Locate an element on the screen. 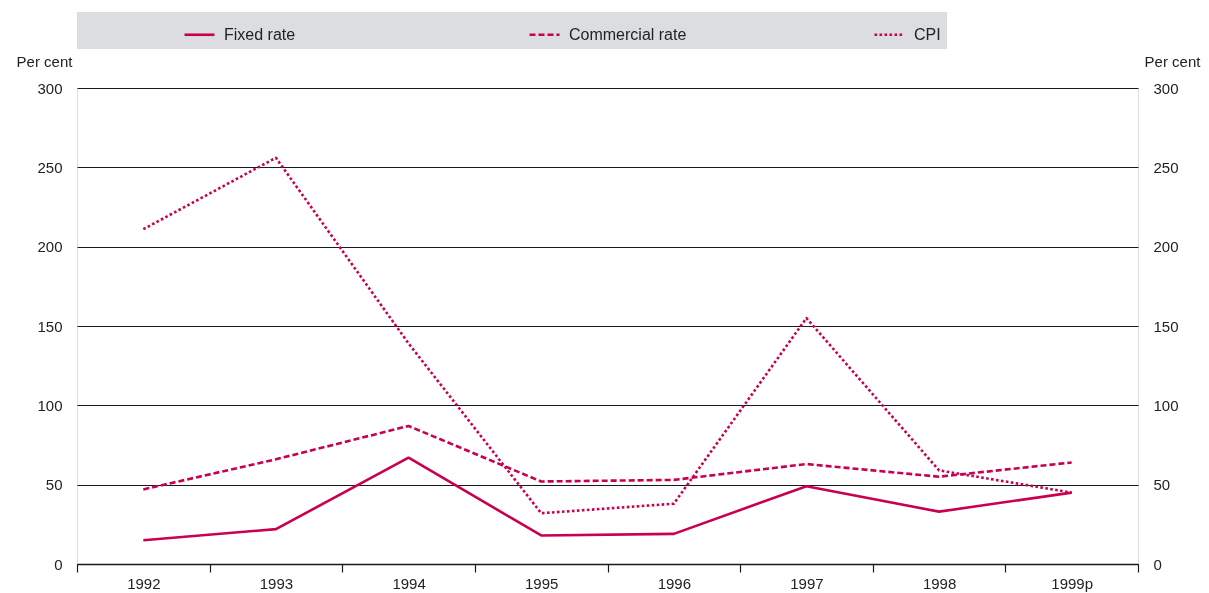  x-tick-label: 1997 is located at coordinates (807, 583).